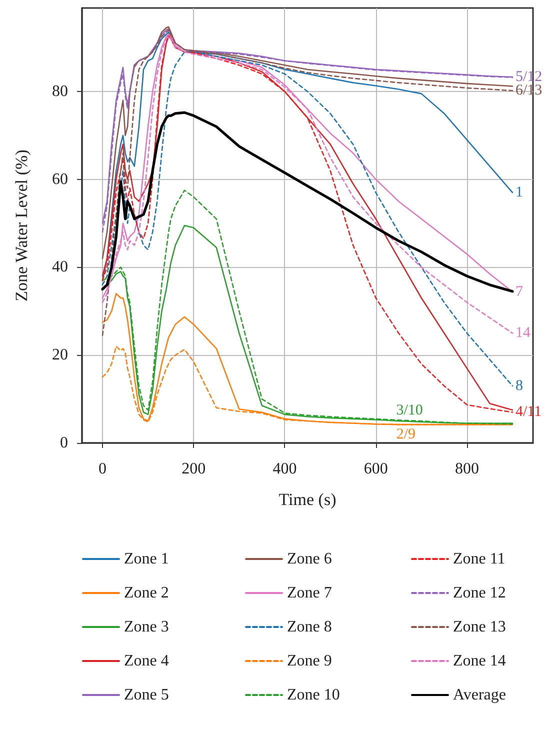 Image resolution: width=545 pixels, height=729 pixels. Describe the element at coordinates (146, 593) in the screenshot. I see `legend-label: Zone 2` at that location.